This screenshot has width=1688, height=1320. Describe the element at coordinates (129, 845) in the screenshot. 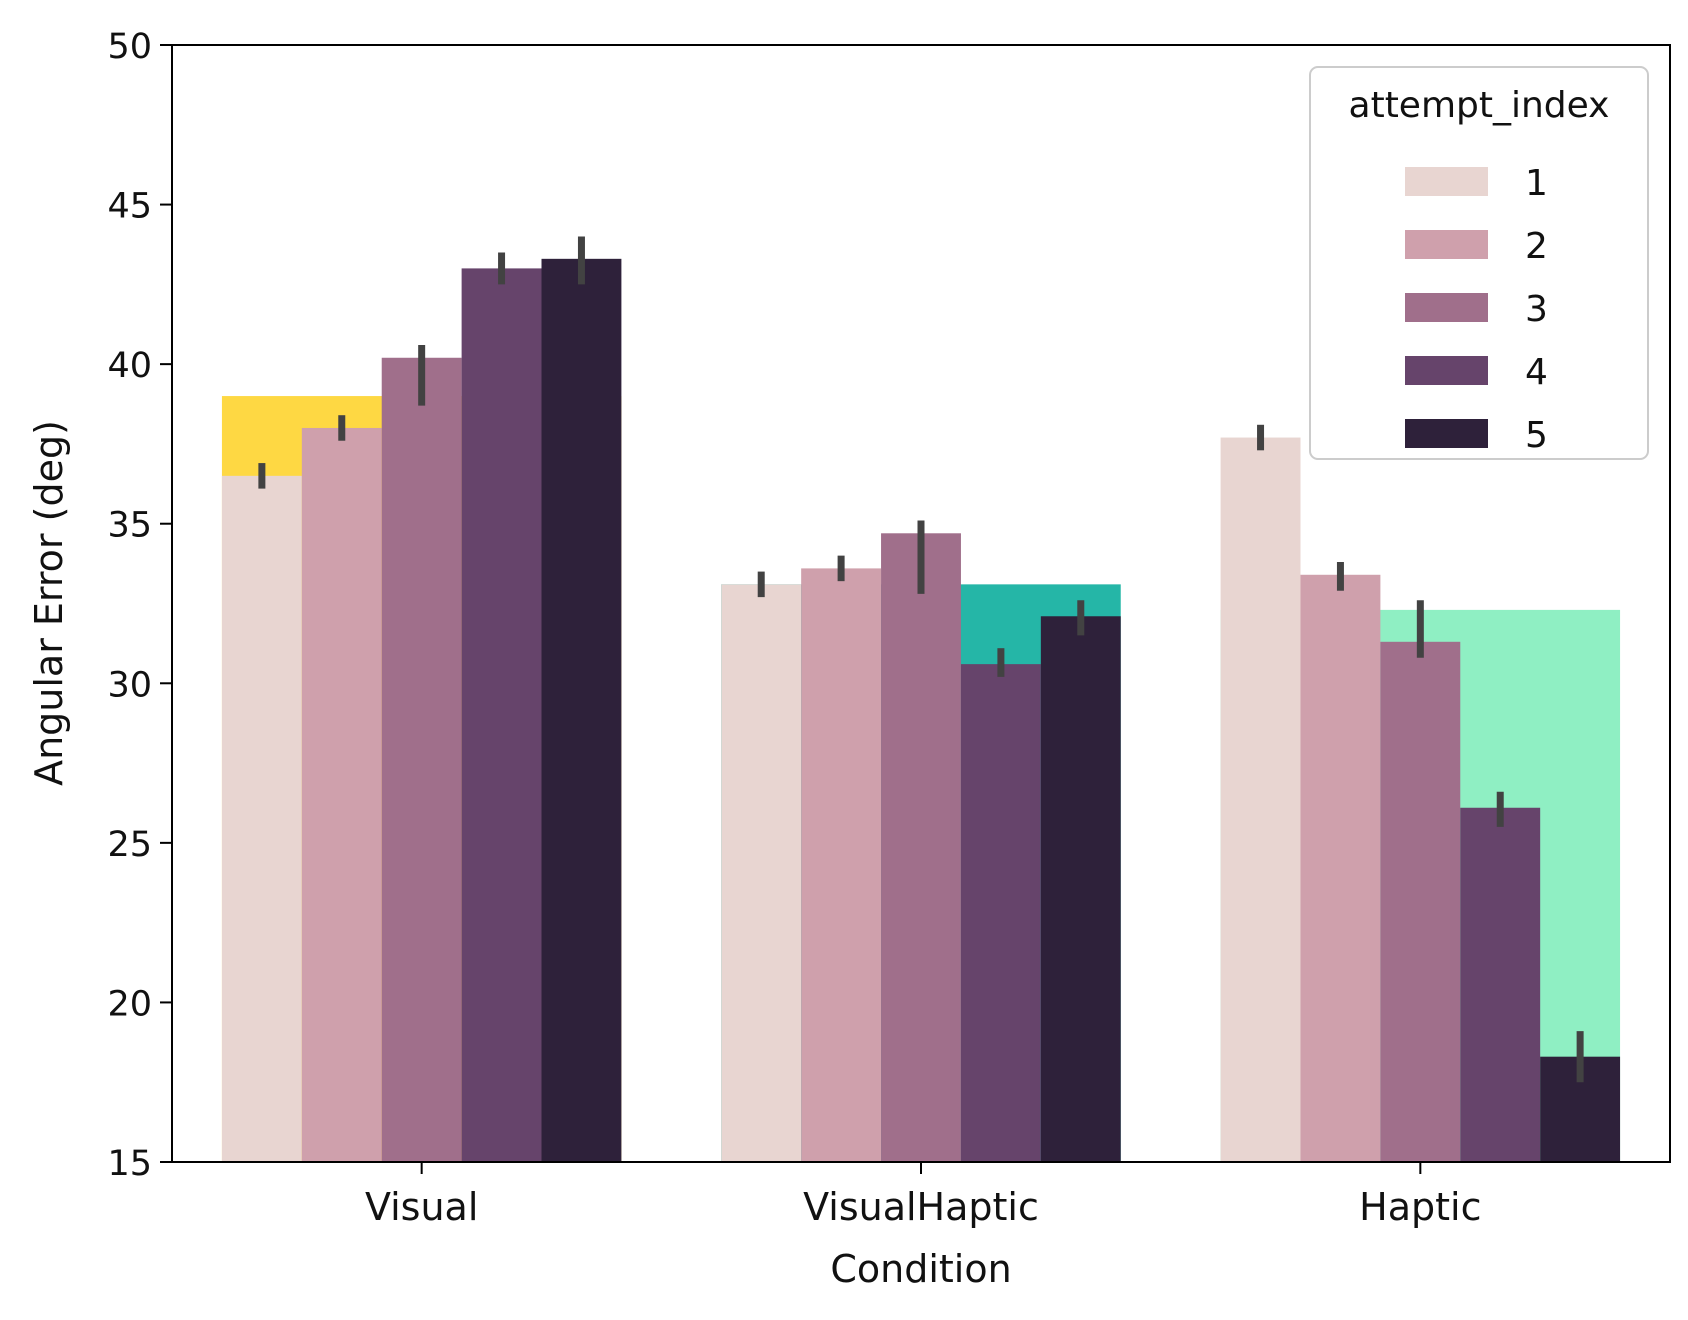

I see `y-tick-label: 25` at that location.